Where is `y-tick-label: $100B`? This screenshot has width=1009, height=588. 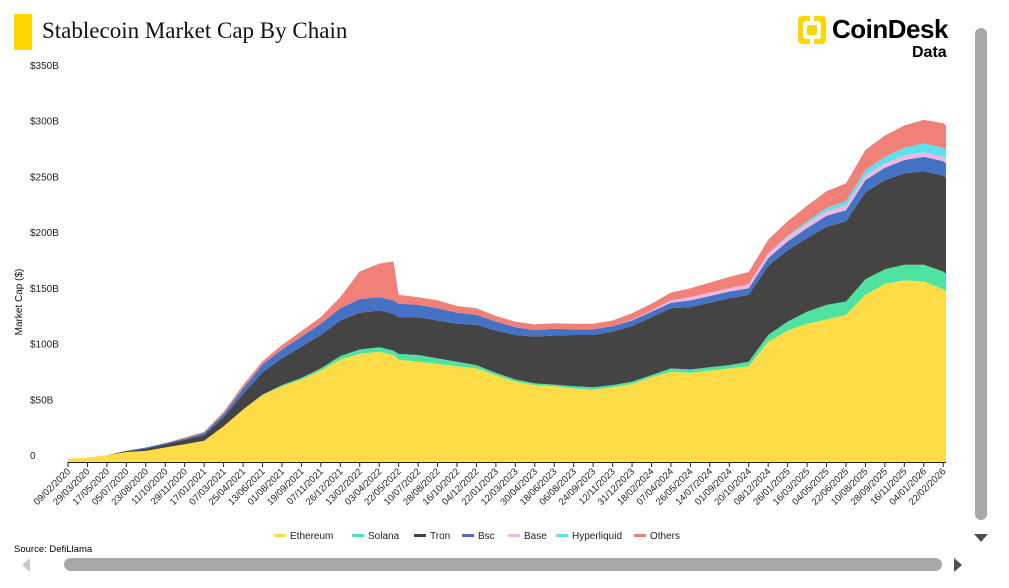 y-tick-label: $100B is located at coordinates (44, 345).